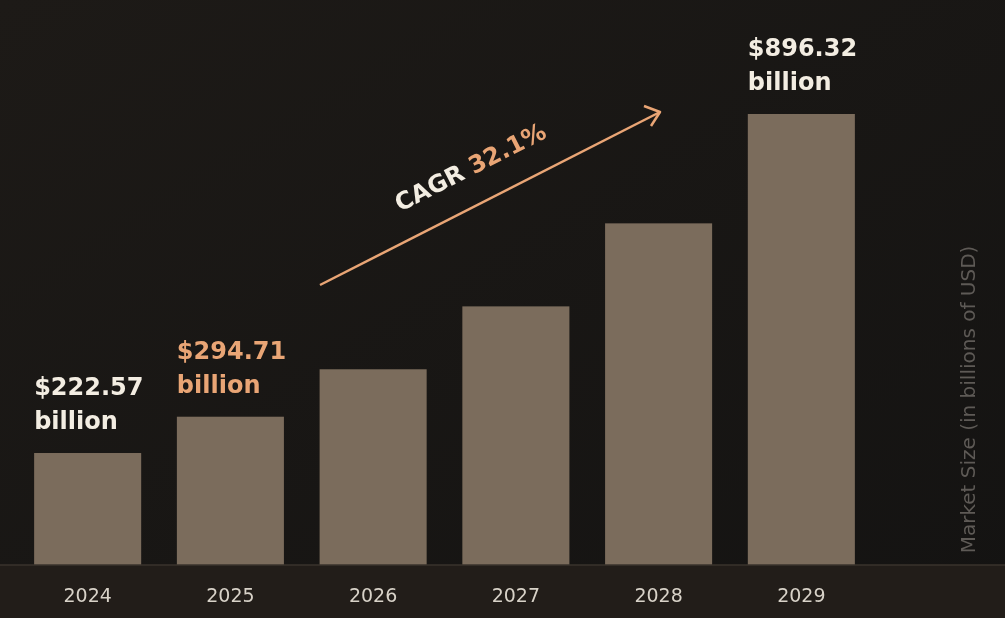  I want to click on x-tick-label: 2025, so click(230, 595).